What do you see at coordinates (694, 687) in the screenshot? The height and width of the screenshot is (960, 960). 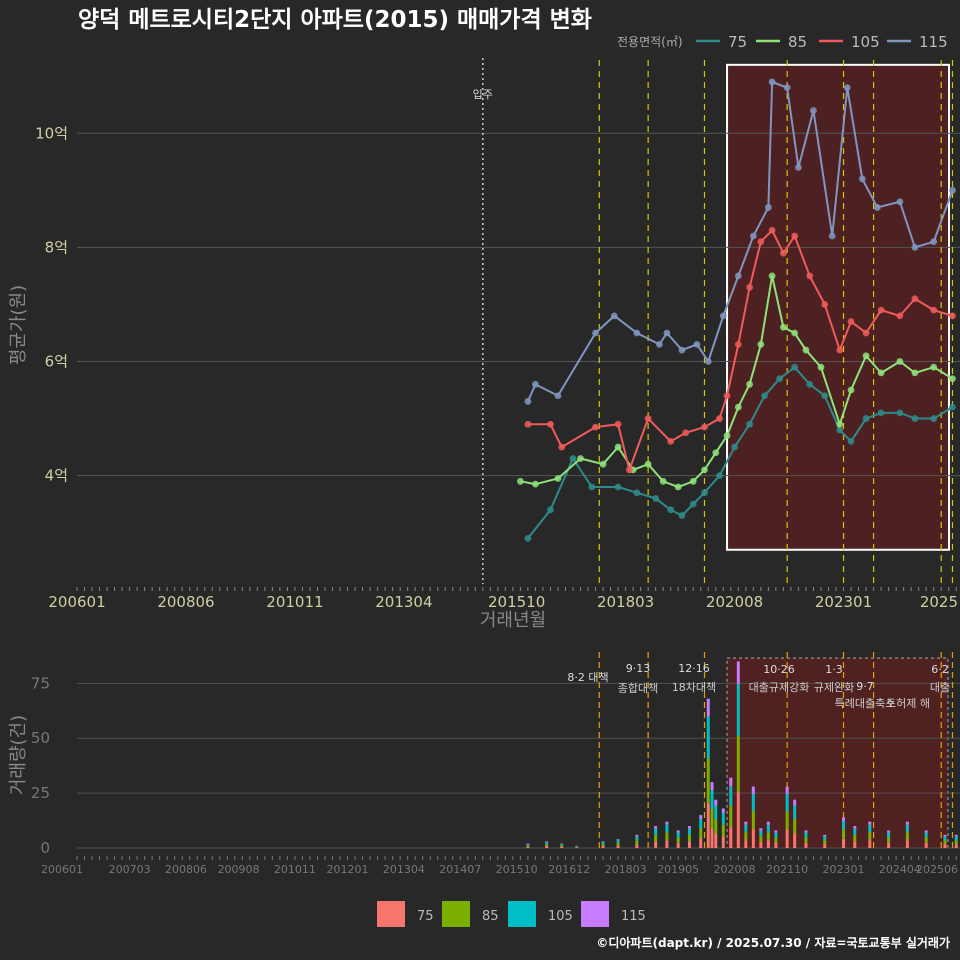 I see `policy-annotation-name: 18차대책` at bounding box center [694, 687].